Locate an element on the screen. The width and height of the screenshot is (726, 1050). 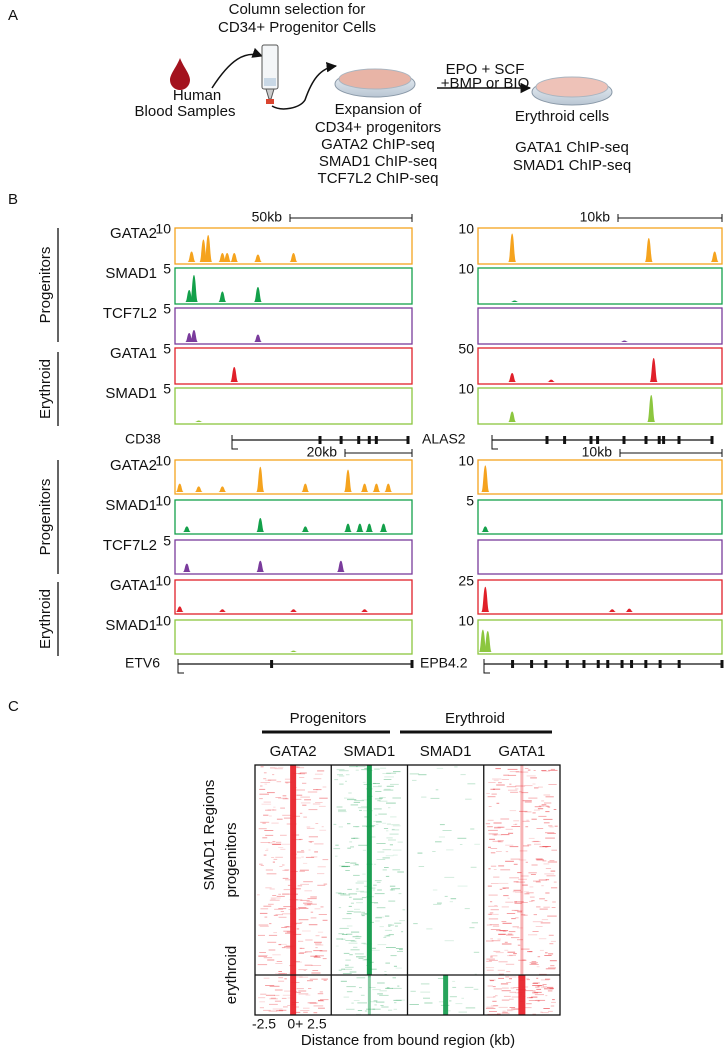
step-text: Human is located at coordinates (197, 95).